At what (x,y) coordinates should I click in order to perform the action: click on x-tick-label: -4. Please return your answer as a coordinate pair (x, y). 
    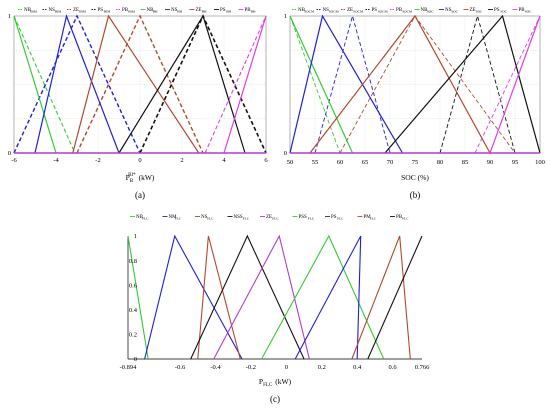
    Looking at the image, I should click on (56, 160).